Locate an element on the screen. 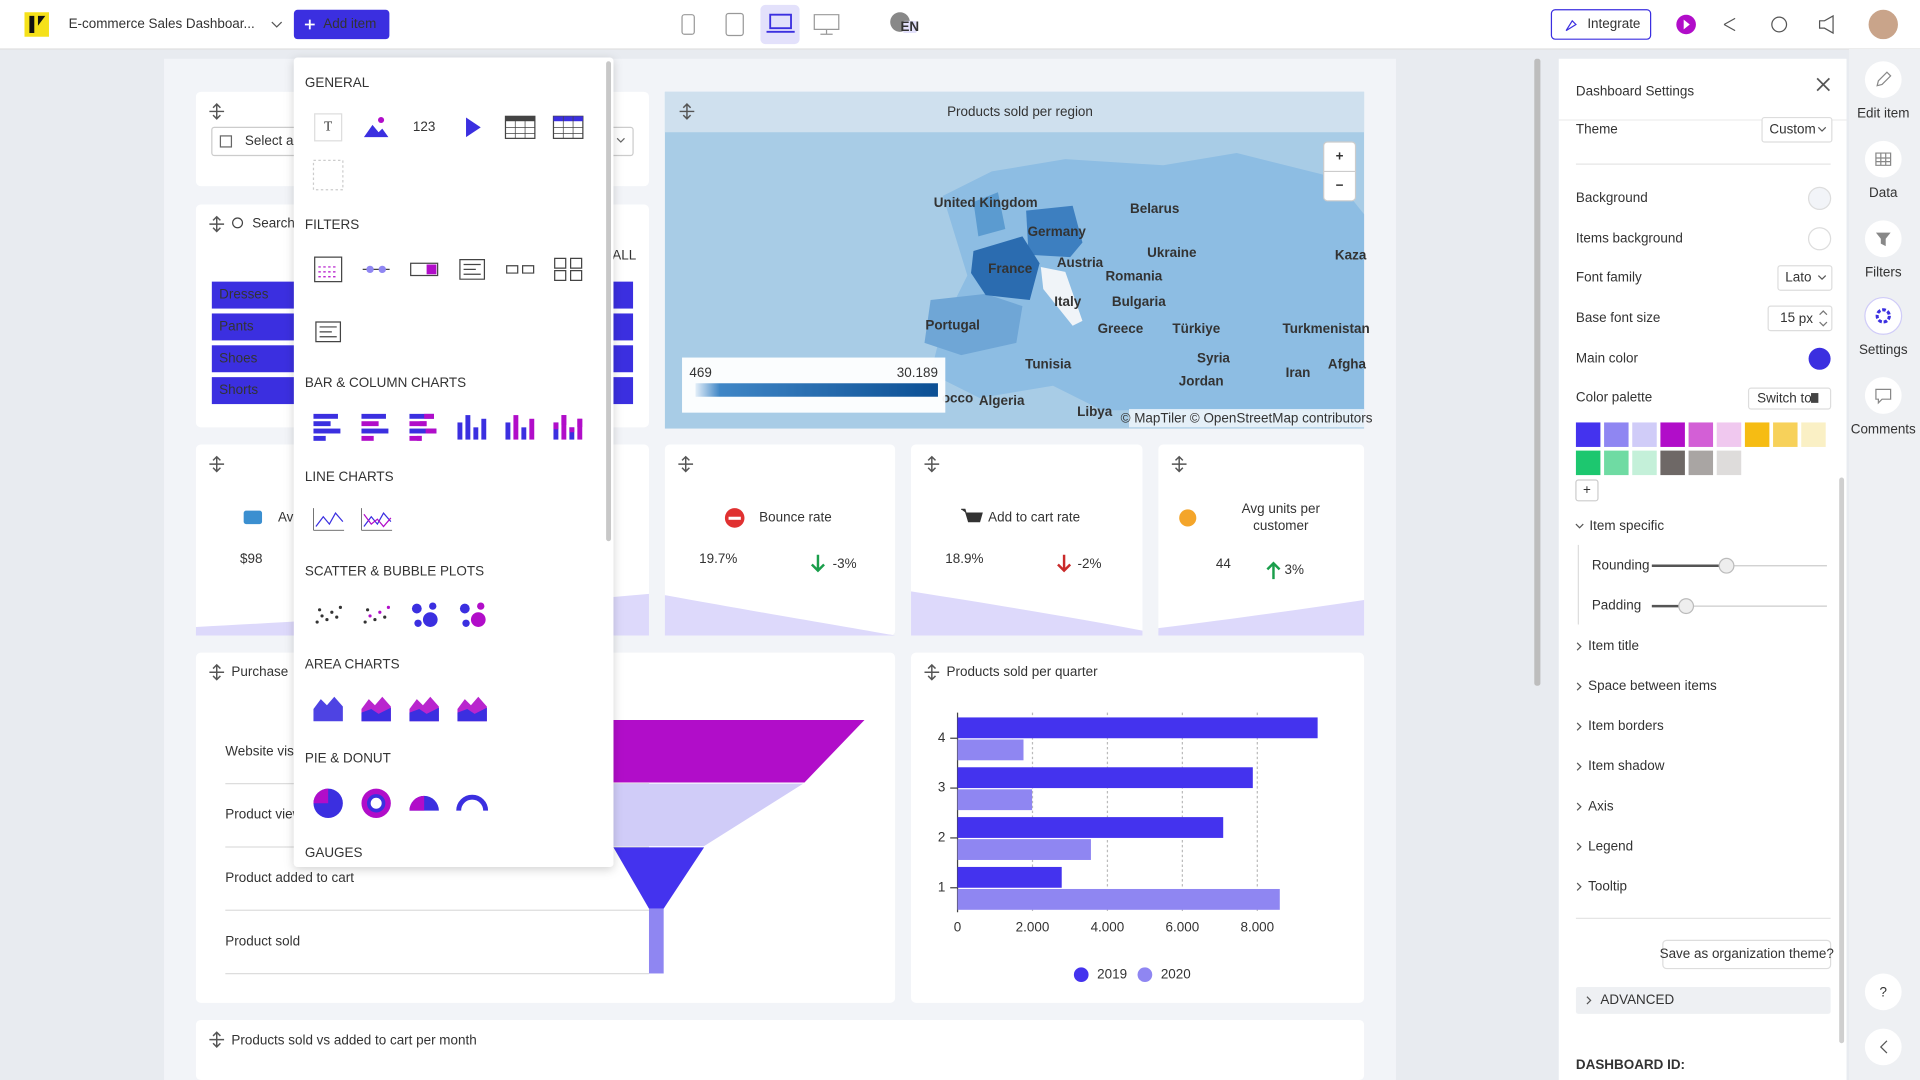 This screenshot has width=1920, height=1080. section-toggle: Legend is located at coordinates (1610, 845).